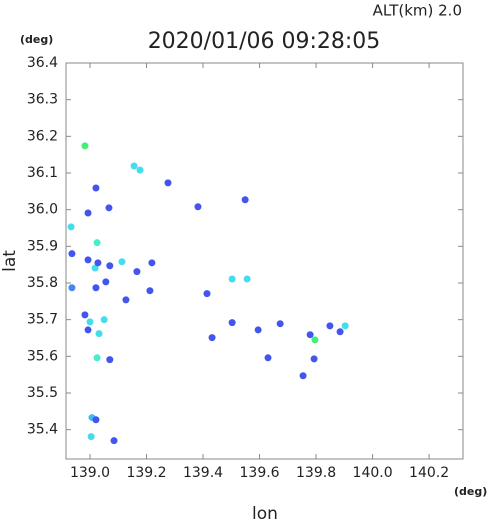 The width and height of the screenshot is (490, 521). What do you see at coordinates (265, 512) in the screenshot?
I see `x-axis-label: lon` at bounding box center [265, 512].